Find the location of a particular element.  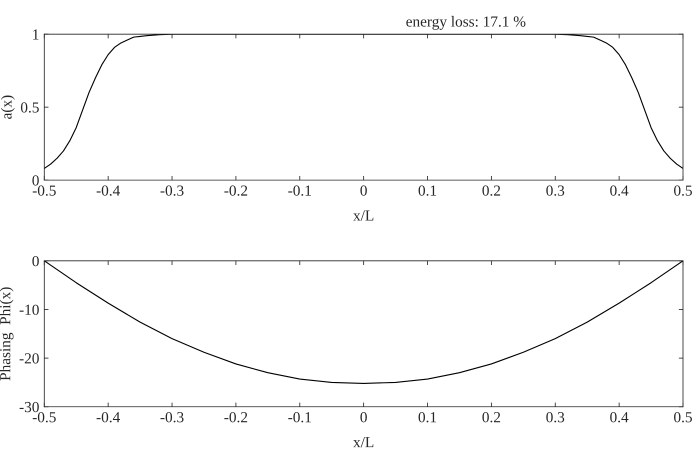

y-tick-label: -20 is located at coordinates (29, 358).